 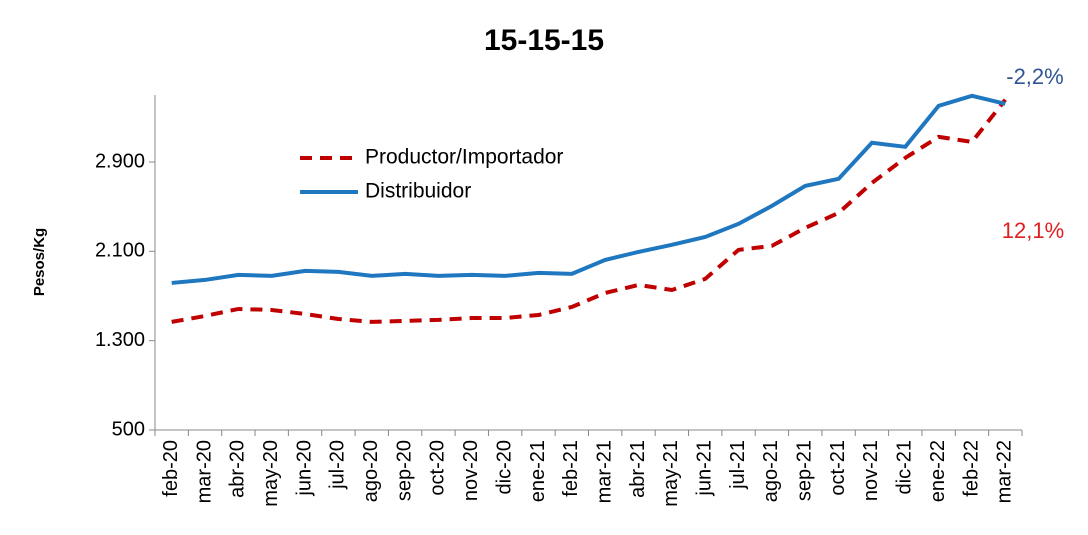 What do you see at coordinates (871, 470) in the screenshot?
I see `x-tick-label: nov-21` at bounding box center [871, 470].